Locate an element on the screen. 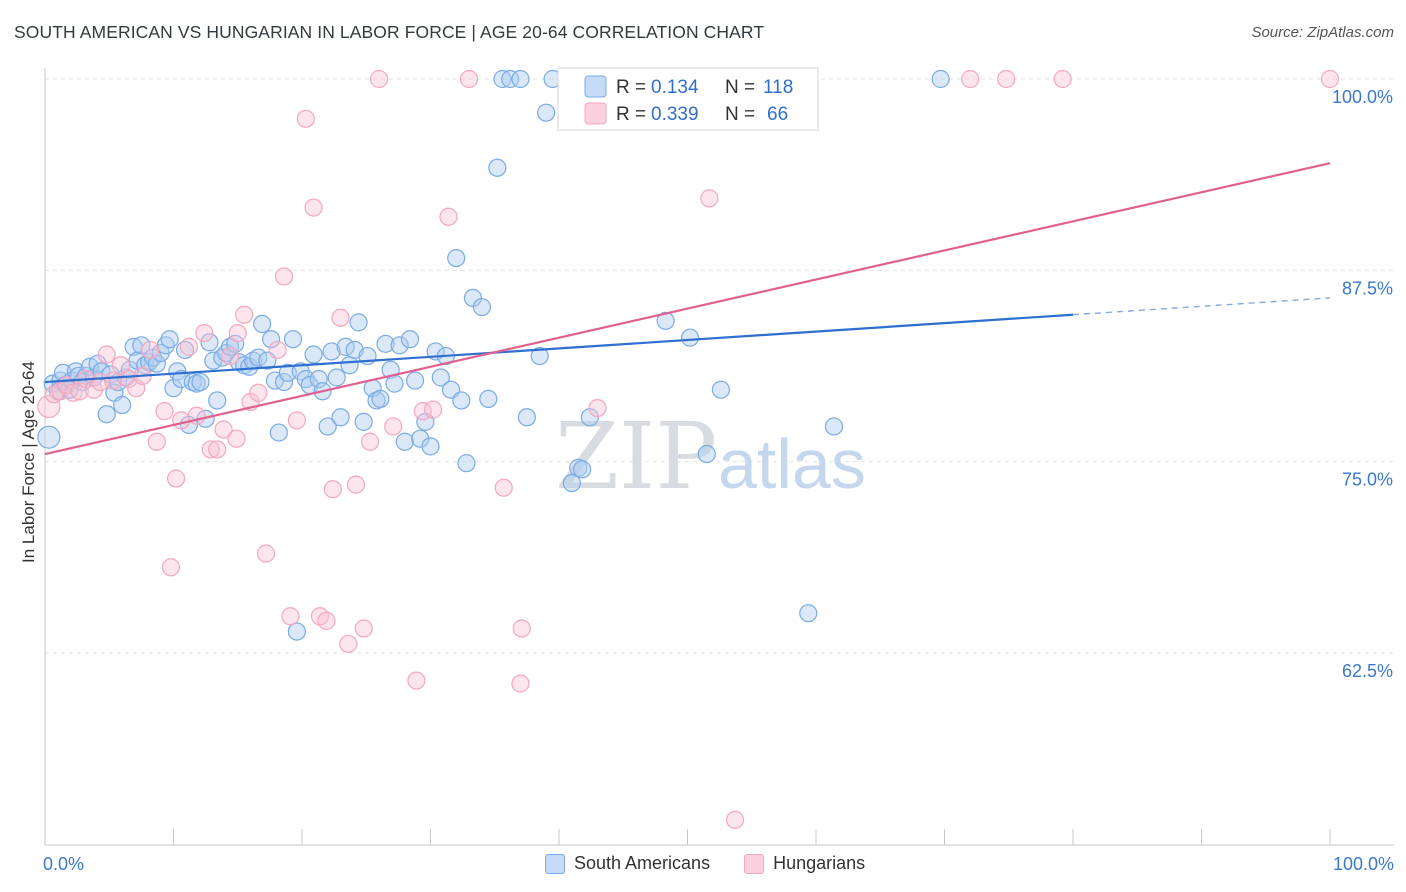  bottom-legend-item-south-americans: South Americans is located at coordinates (627, 863).